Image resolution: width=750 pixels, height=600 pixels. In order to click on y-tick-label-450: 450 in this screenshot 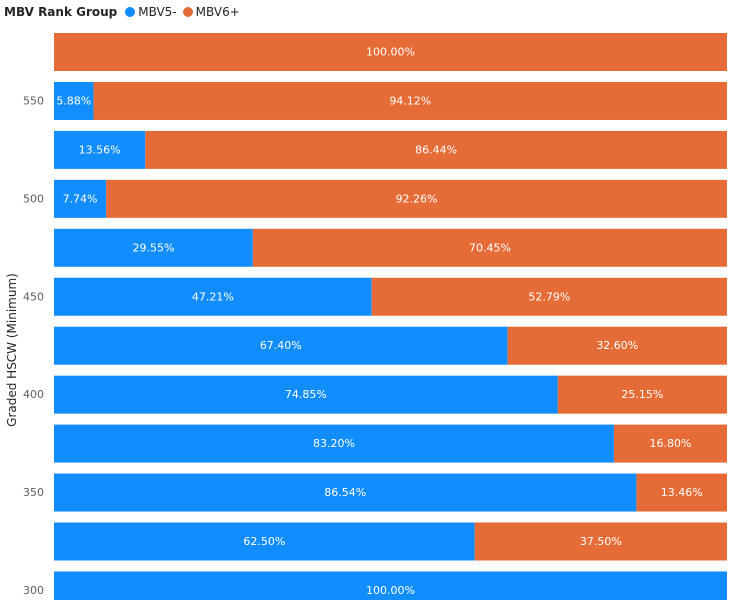, I will do `click(33, 296)`.